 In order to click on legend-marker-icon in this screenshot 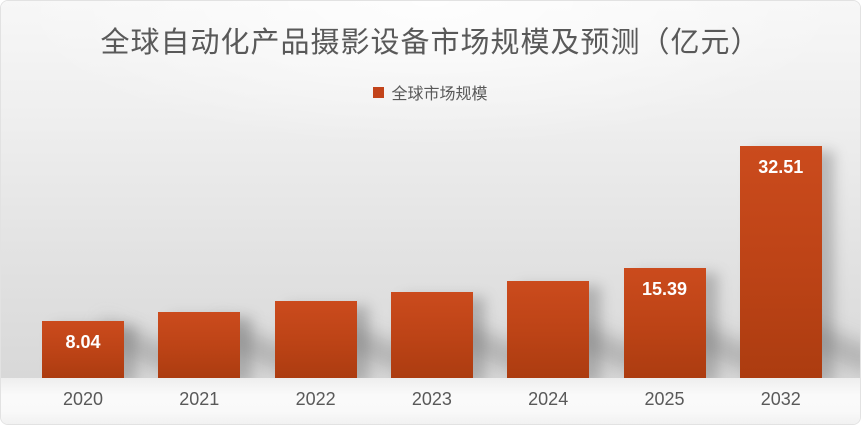, I will do `click(379, 92)`.